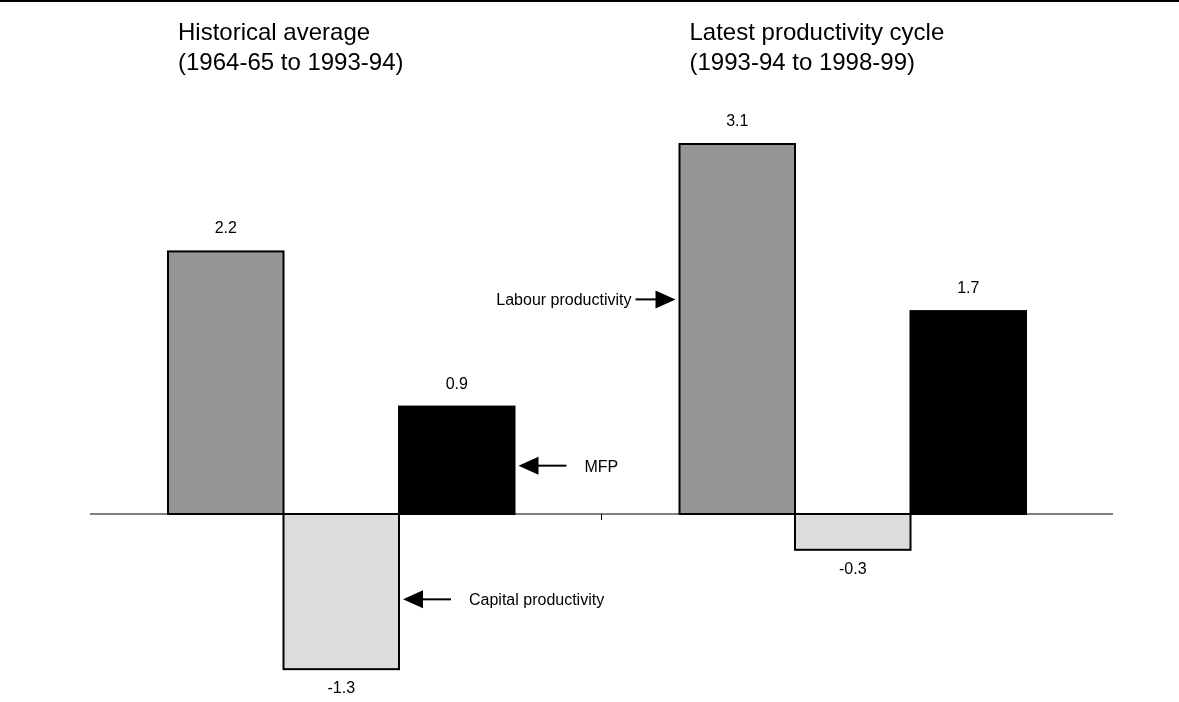  What do you see at coordinates (341, 688) in the screenshot?
I see `data-label: -1.3` at bounding box center [341, 688].